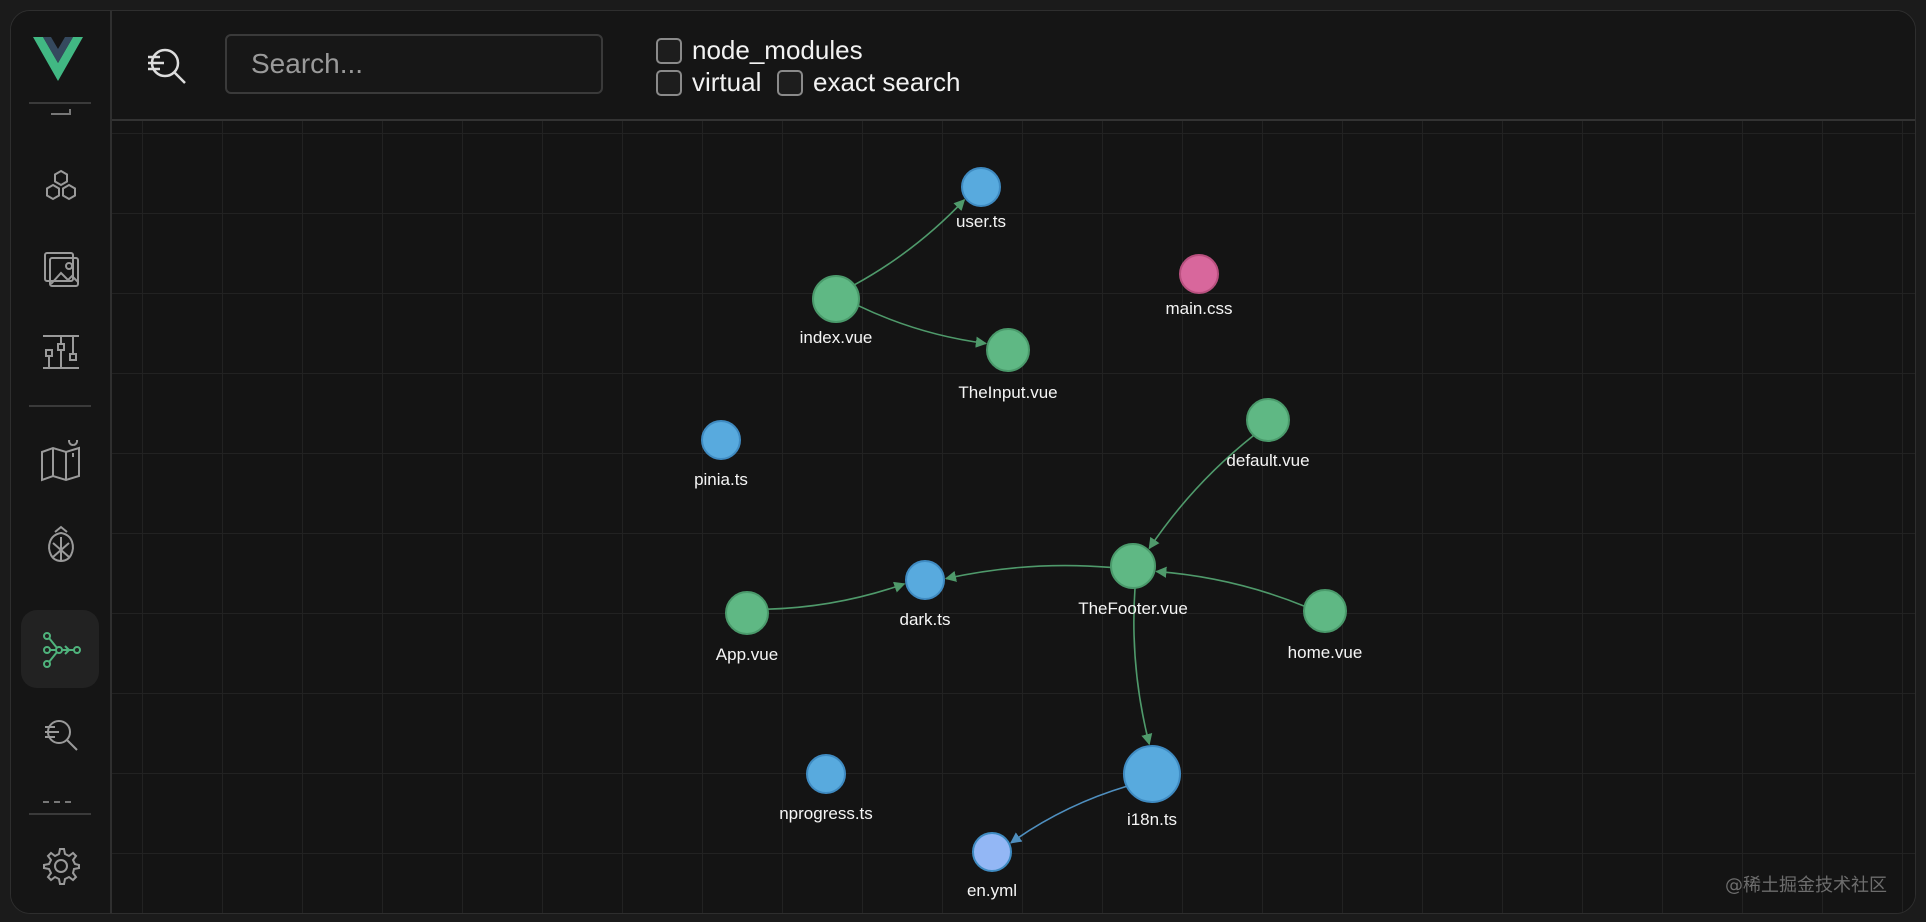 The width and height of the screenshot is (1926, 922). What do you see at coordinates (777, 50) in the screenshot?
I see `filter-label: node_modules` at bounding box center [777, 50].